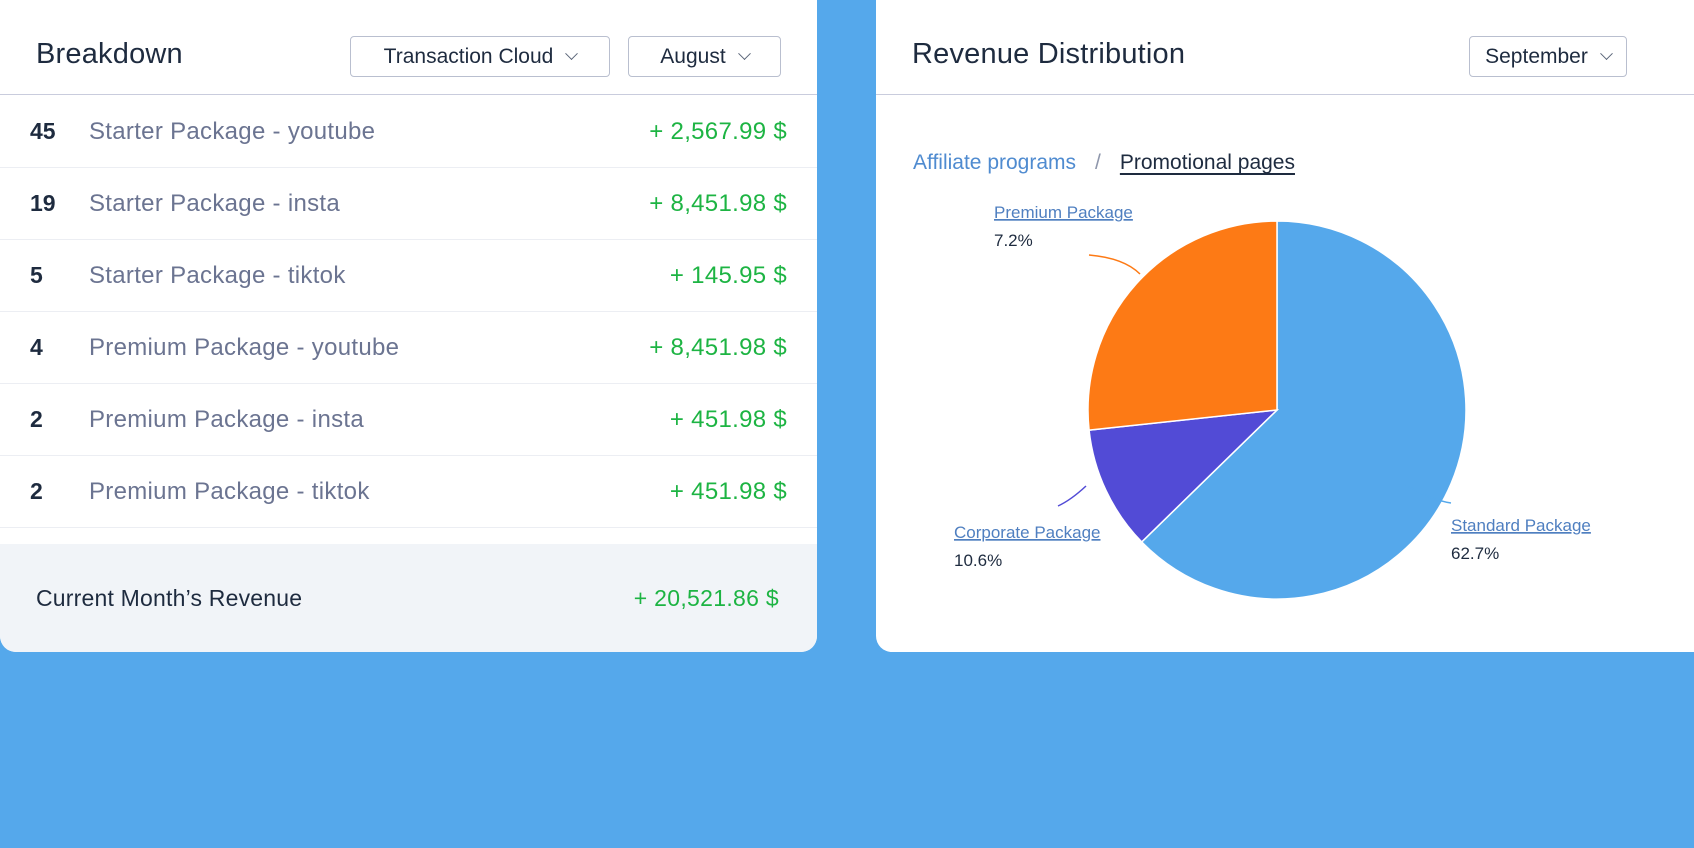  Describe the element at coordinates (1063, 212) in the screenshot. I see `slice-label: Premium Package` at that location.